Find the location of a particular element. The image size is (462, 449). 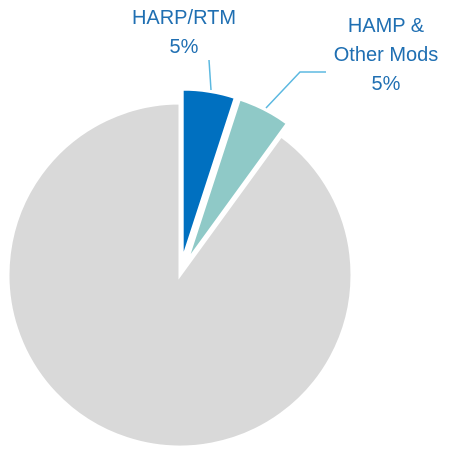

slice-label: HAMP & Other Mods 5% is located at coordinates (386, 55).